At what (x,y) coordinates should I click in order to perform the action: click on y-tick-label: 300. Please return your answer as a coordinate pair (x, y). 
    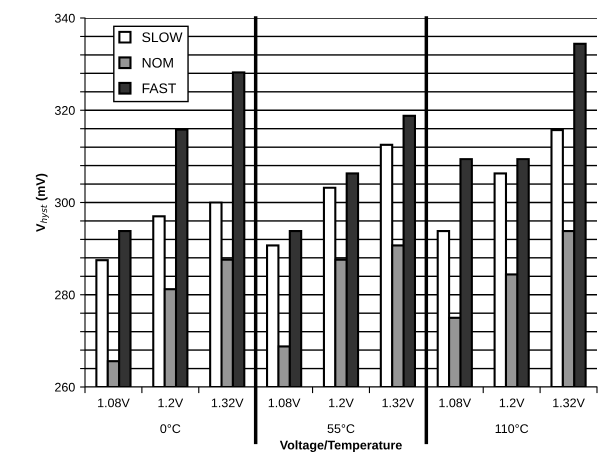
    Looking at the image, I should click on (64, 203).